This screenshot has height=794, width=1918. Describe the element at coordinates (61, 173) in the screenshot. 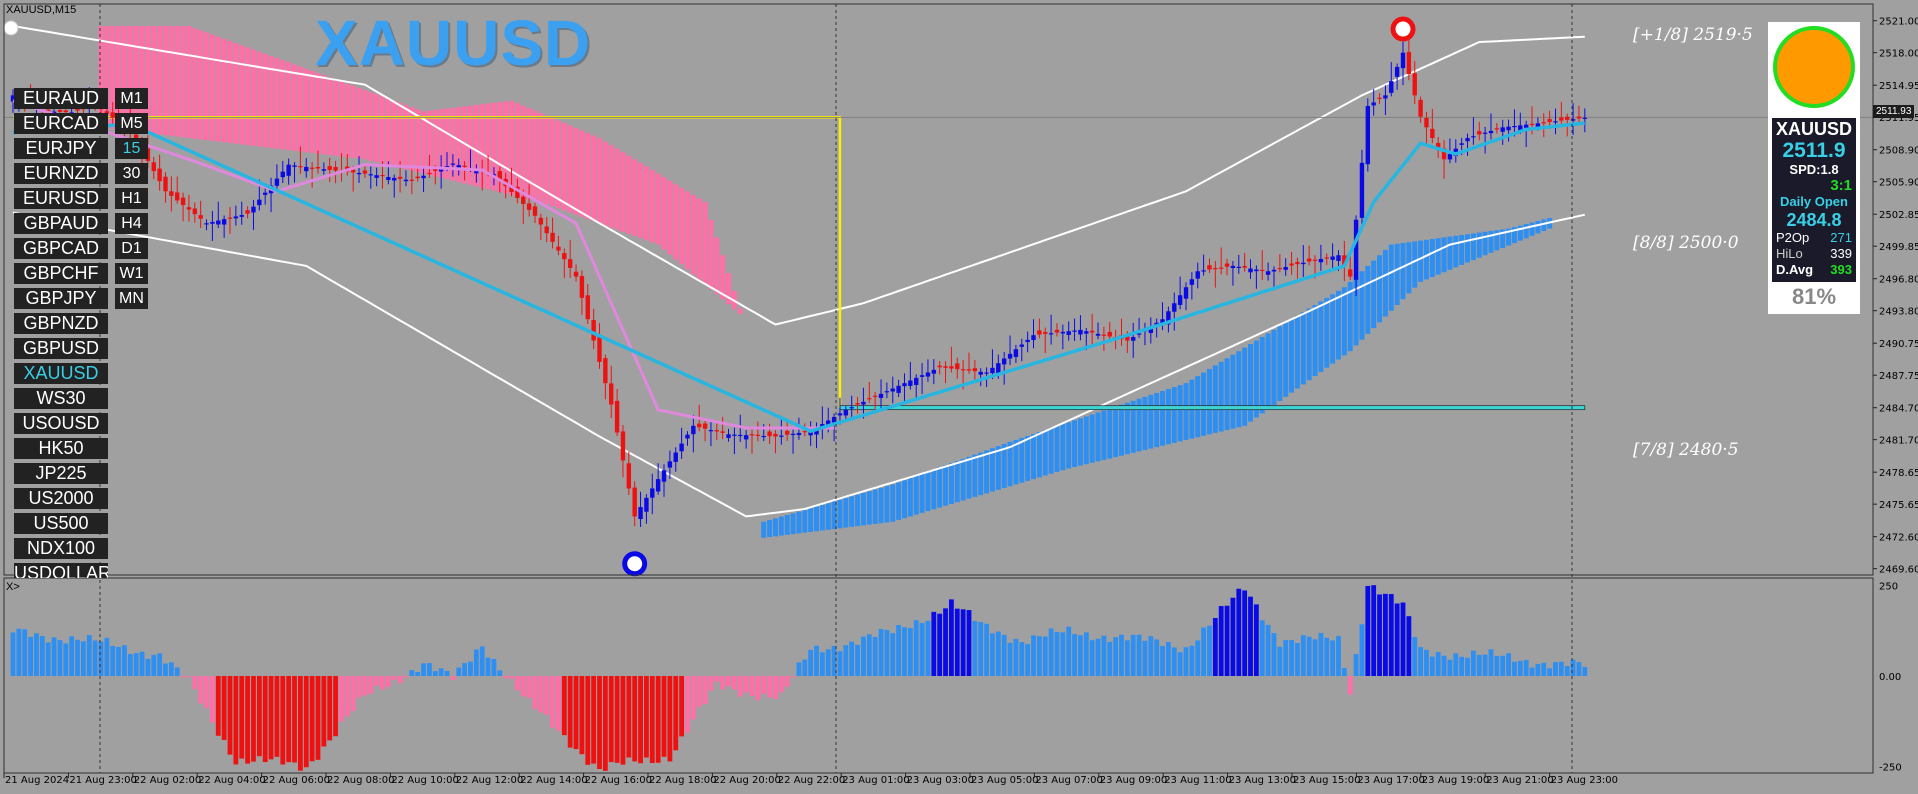

I see `symbol-button-eurnzd: EURNZD` at that location.